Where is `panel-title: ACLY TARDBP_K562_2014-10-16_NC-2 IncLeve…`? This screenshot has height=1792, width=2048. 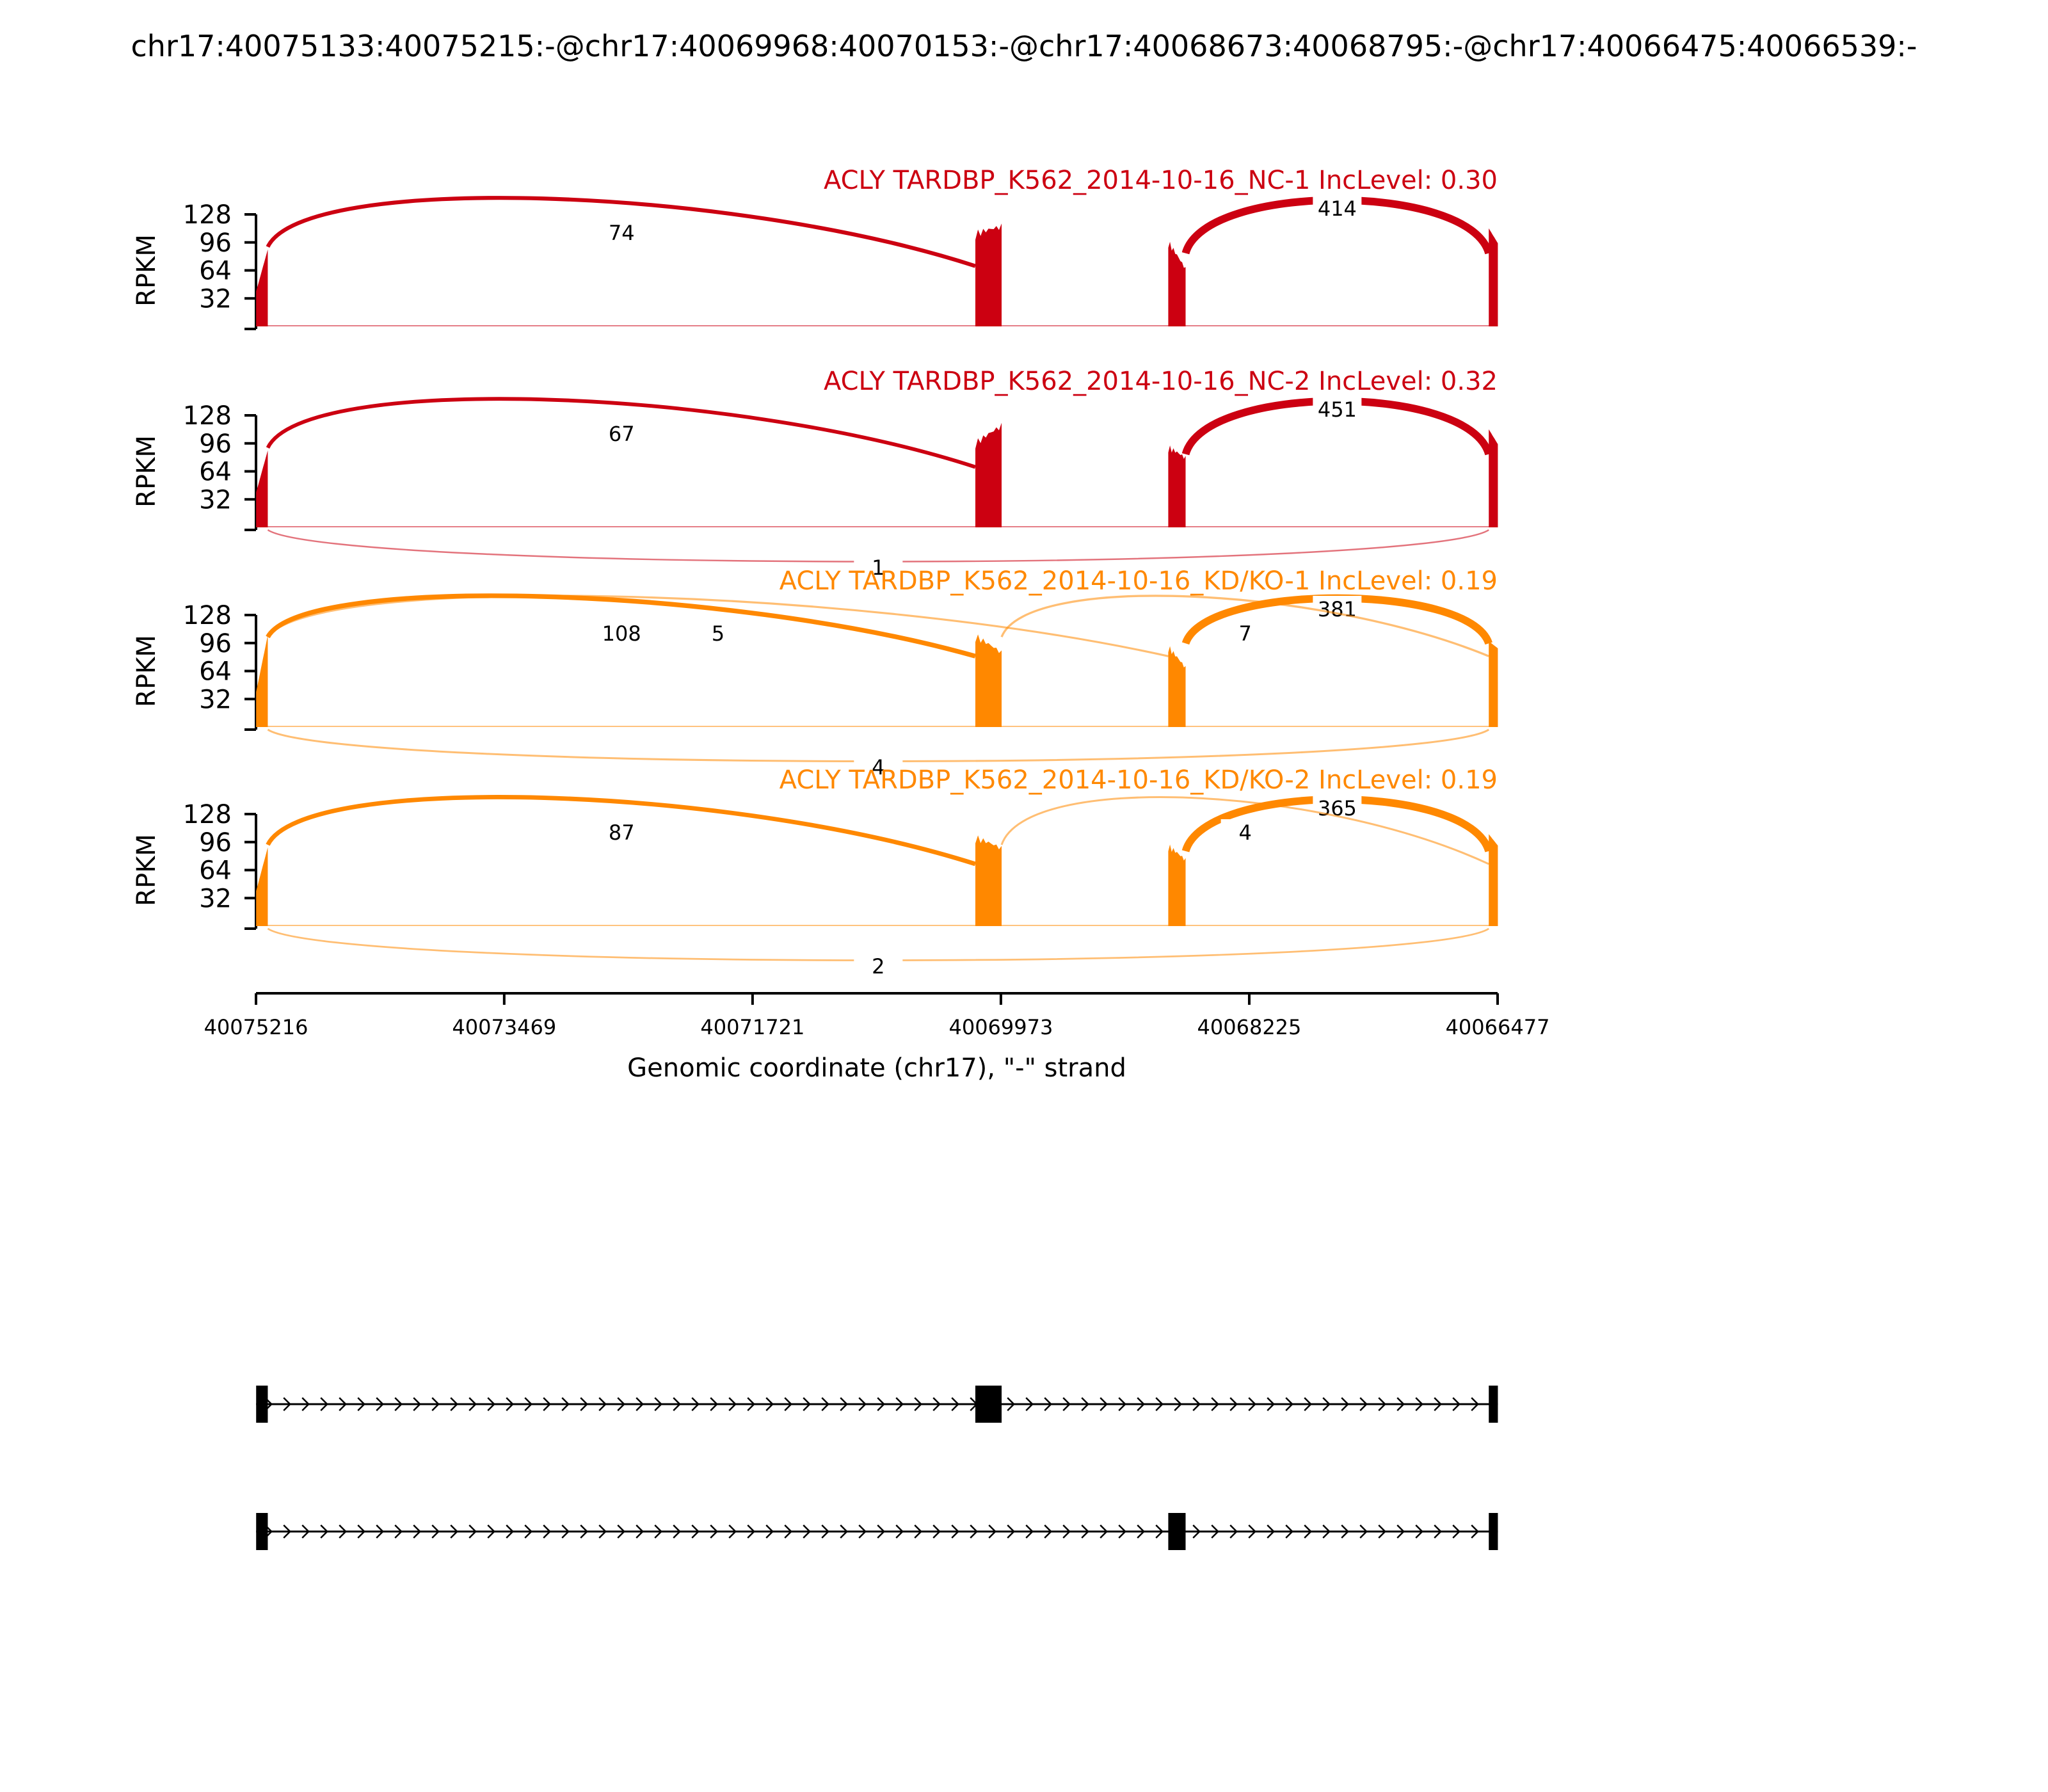 panel-title: ACLY TARDBP_K562_2014-10-16_NC-2 IncLeve… is located at coordinates (1161, 381).